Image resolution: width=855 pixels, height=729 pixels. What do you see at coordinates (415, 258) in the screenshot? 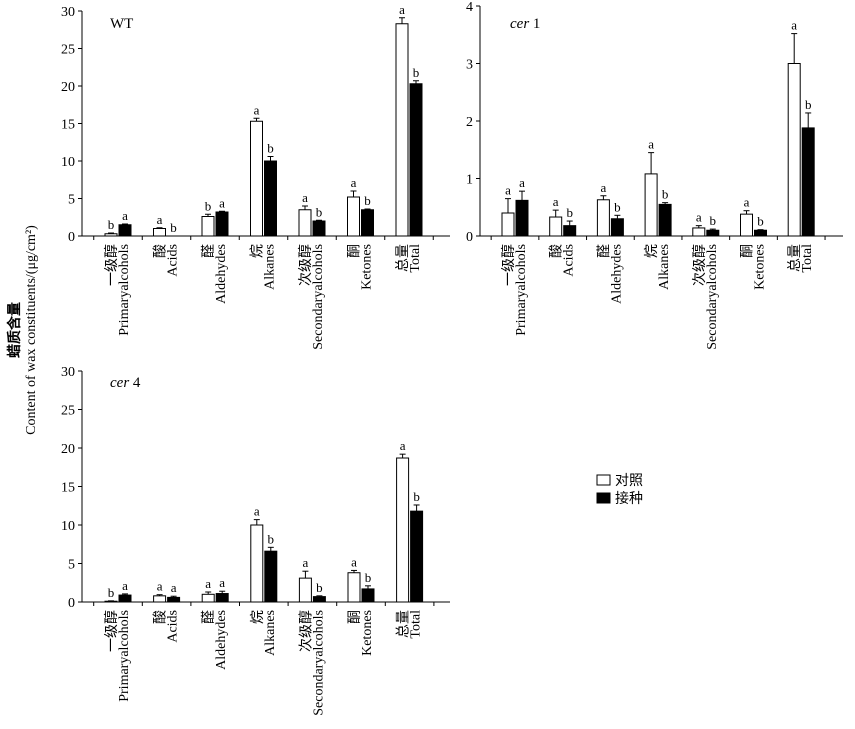
I see `category-label-en: Total` at bounding box center [415, 258].